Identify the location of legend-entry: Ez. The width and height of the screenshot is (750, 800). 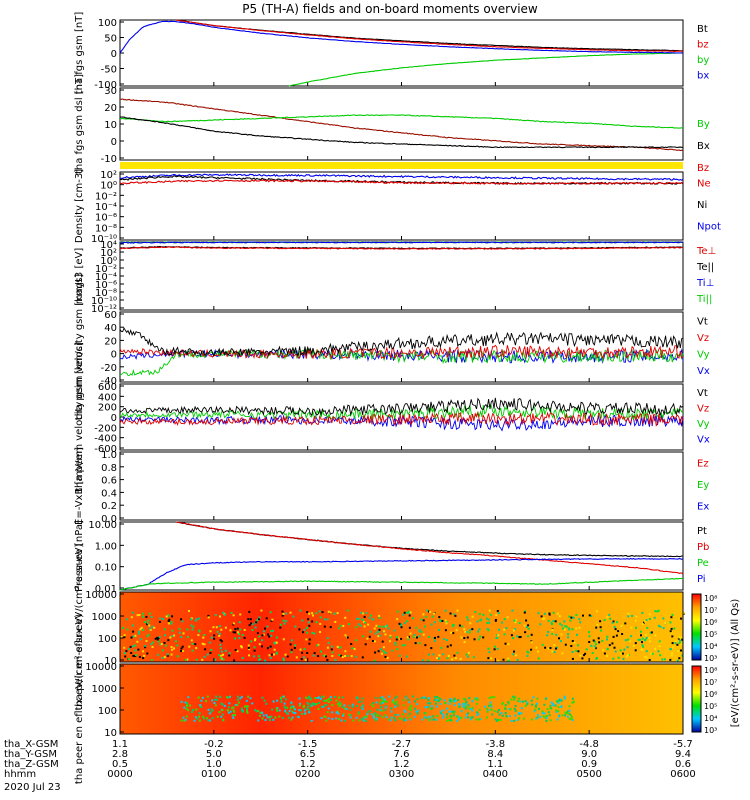
(703, 464).